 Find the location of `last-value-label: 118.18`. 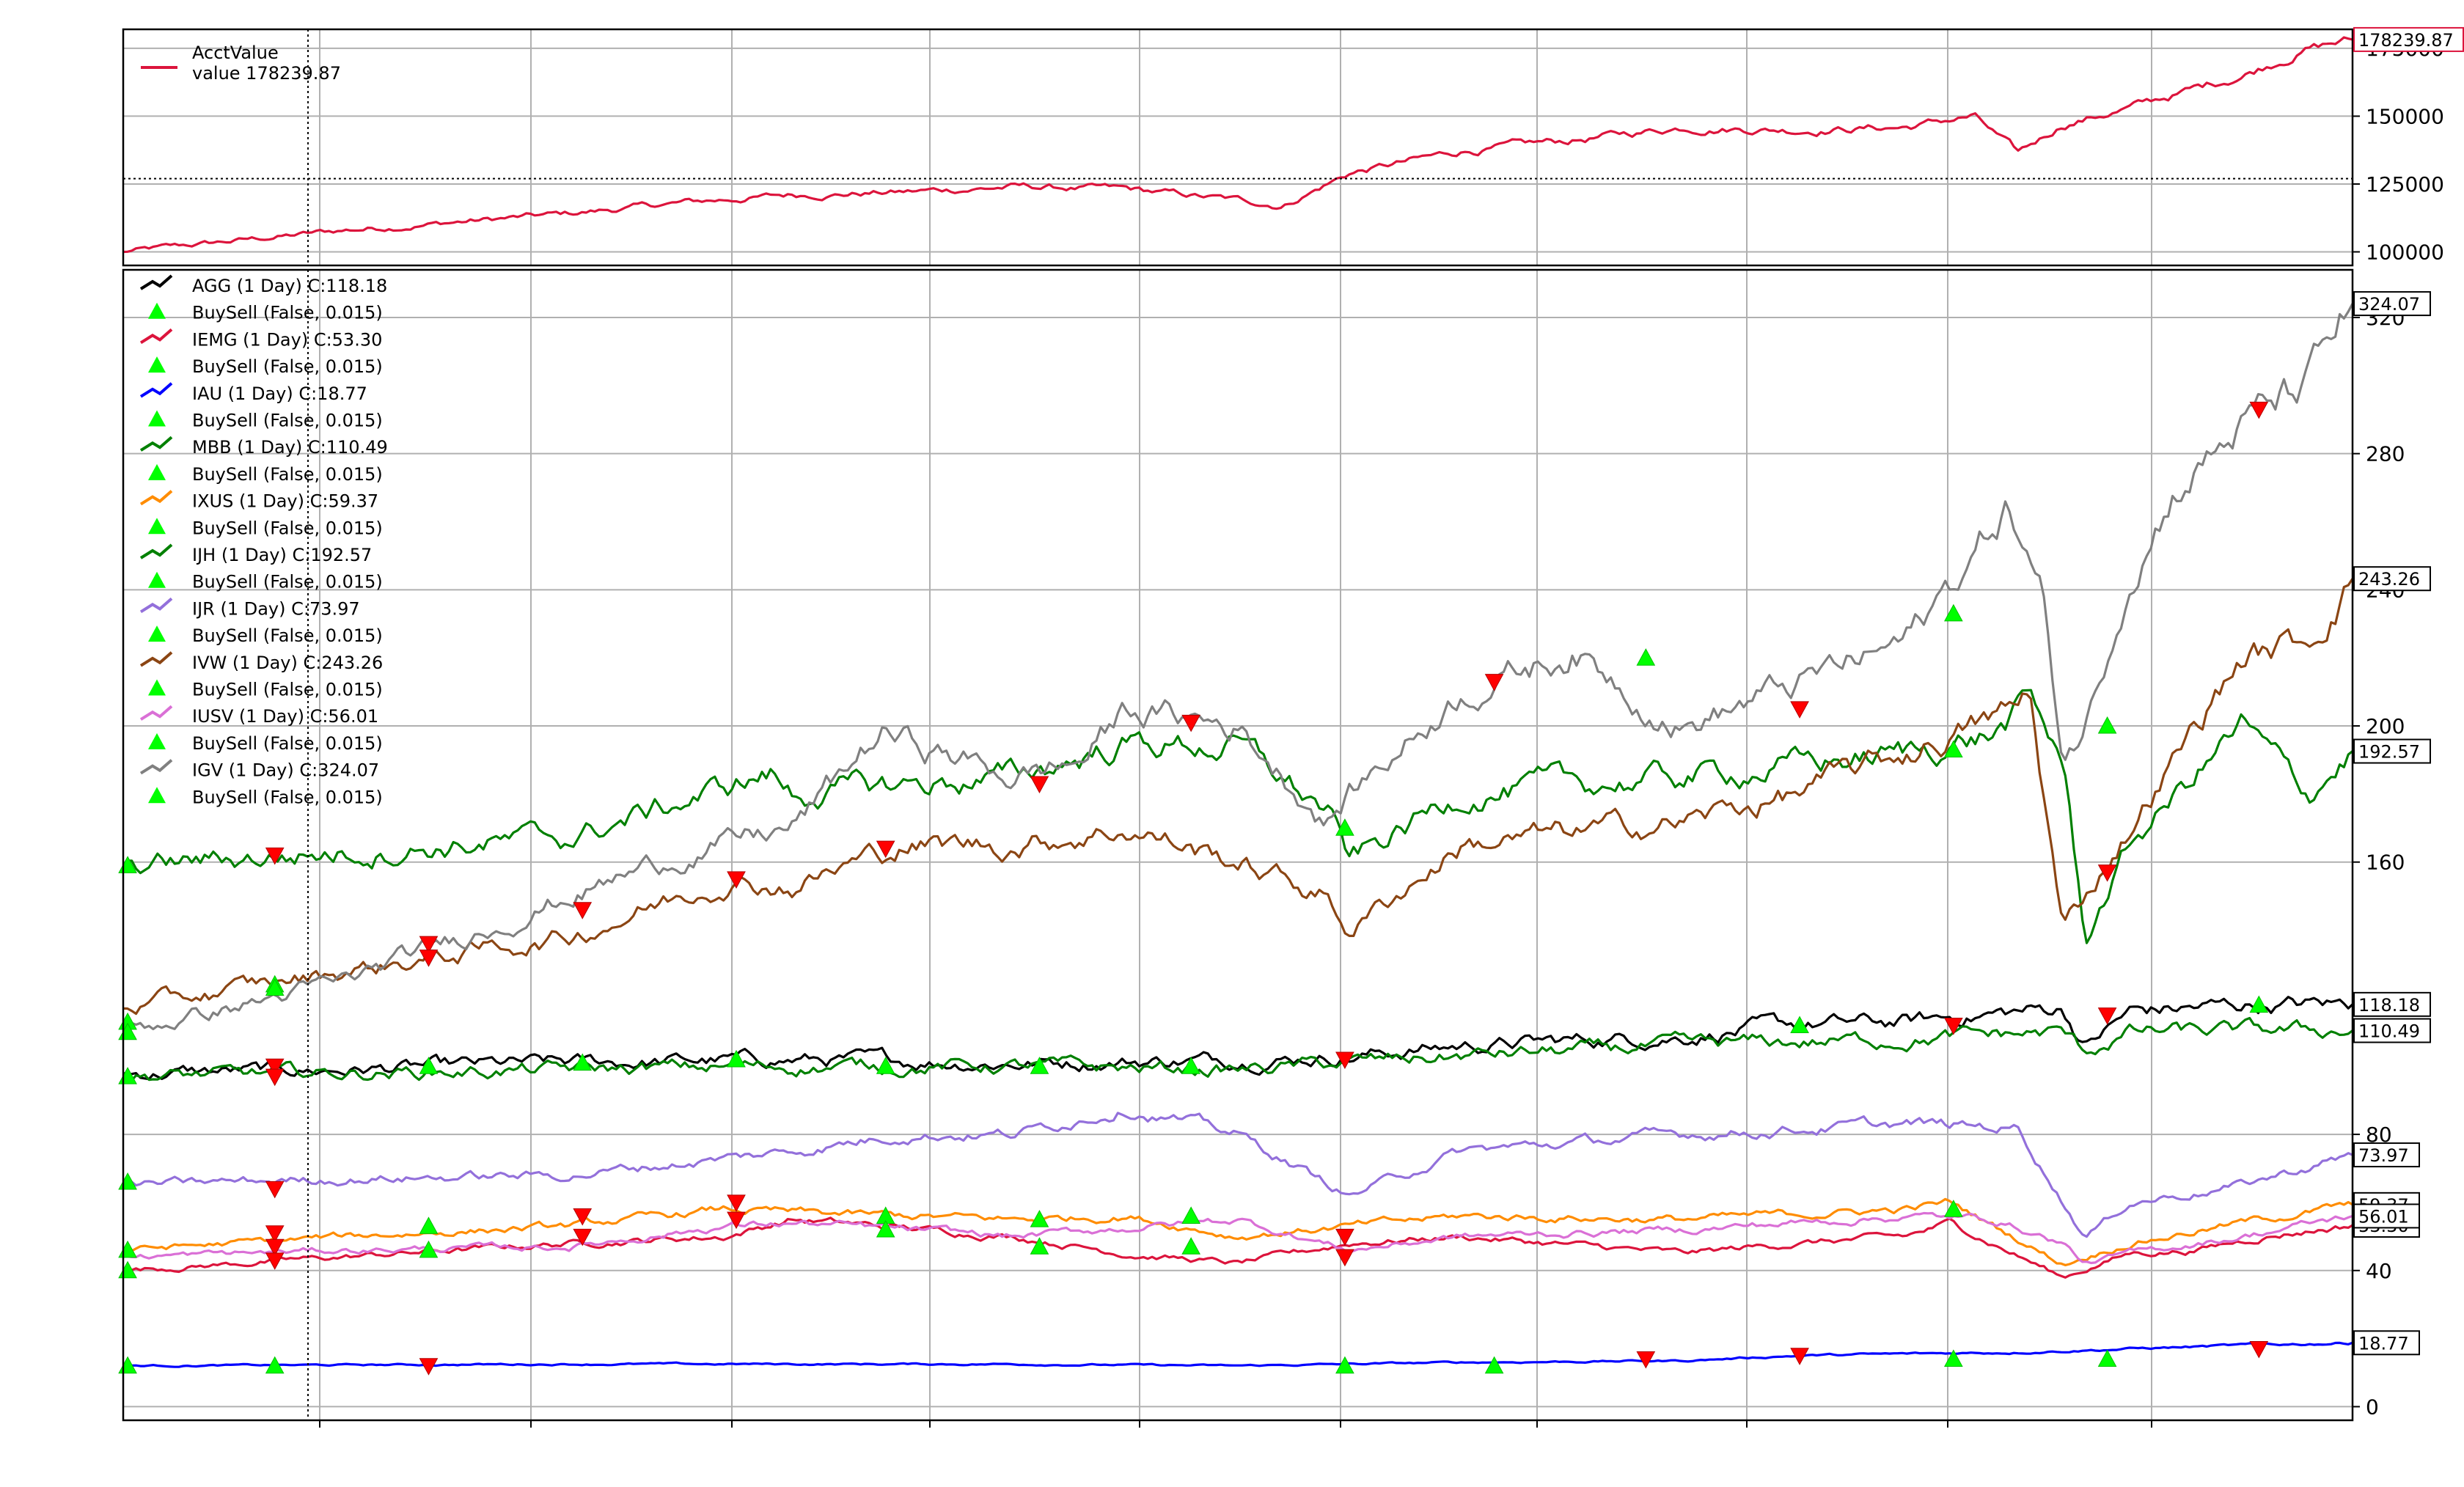

last-value-label: 118.18 is located at coordinates (2389, 1005).